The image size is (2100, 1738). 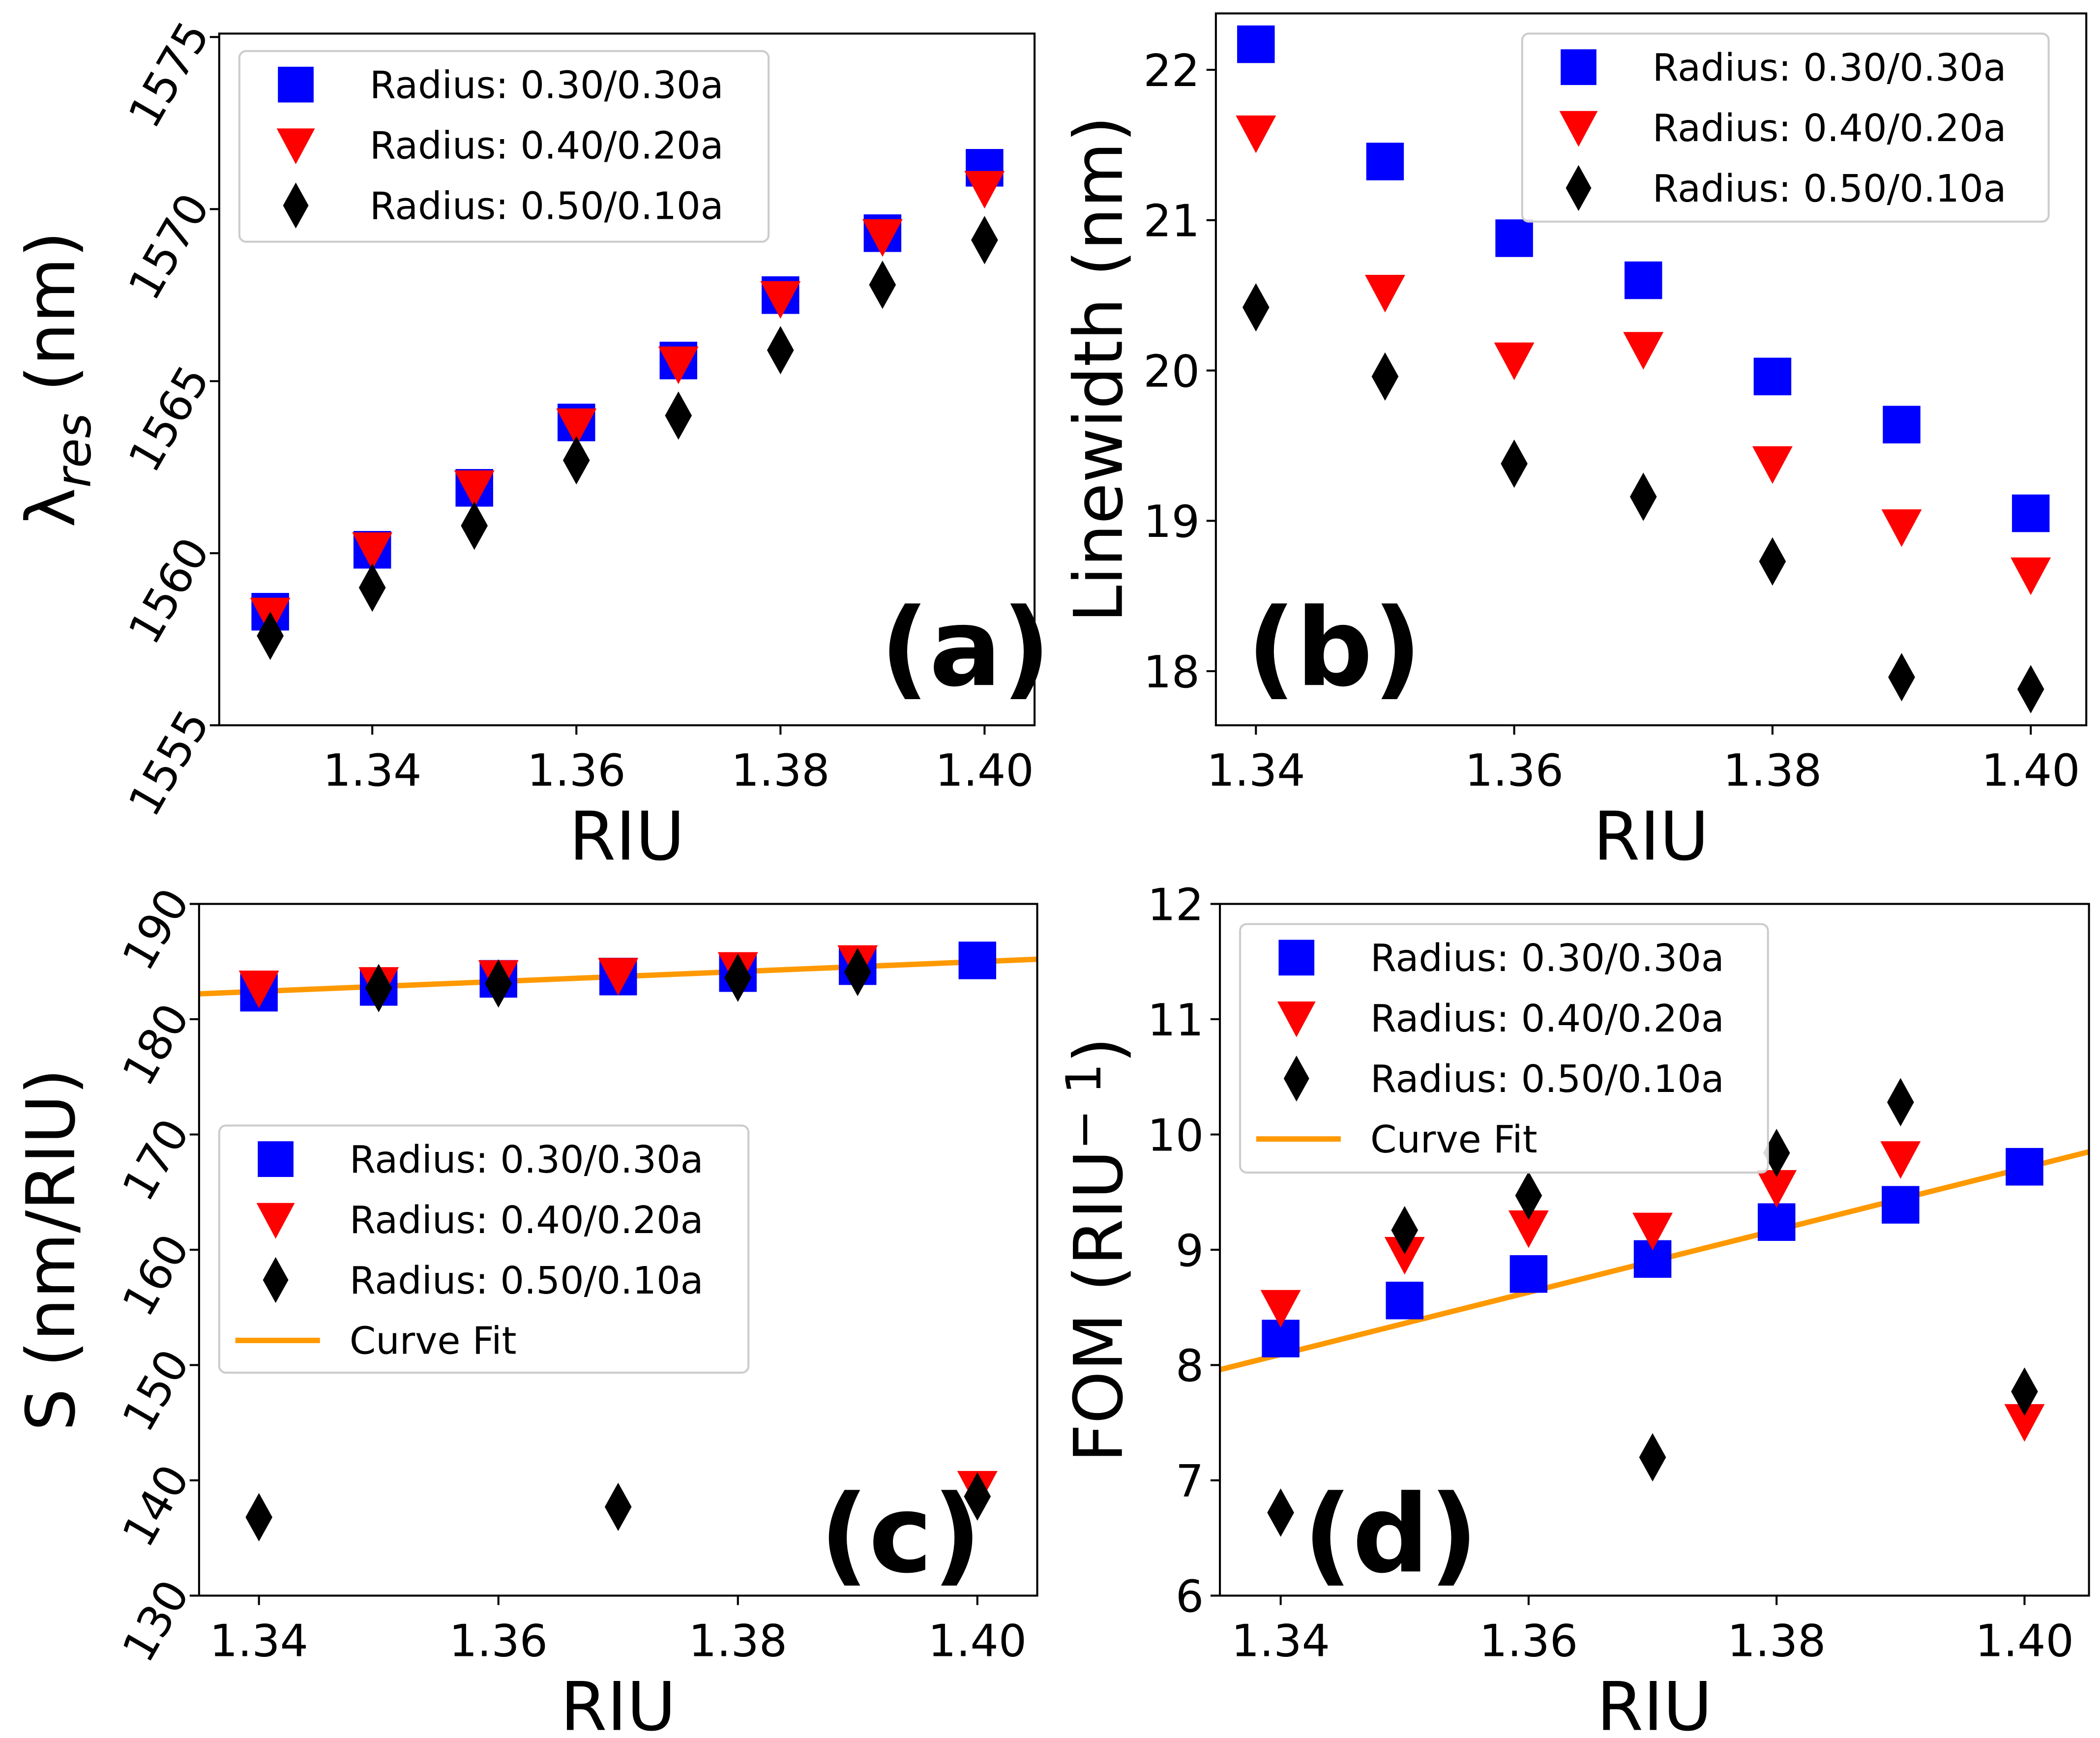 What do you see at coordinates (527, 1281) in the screenshot?
I see `legend-label-black: Radius: 0.50/0.10a` at bounding box center [527, 1281].